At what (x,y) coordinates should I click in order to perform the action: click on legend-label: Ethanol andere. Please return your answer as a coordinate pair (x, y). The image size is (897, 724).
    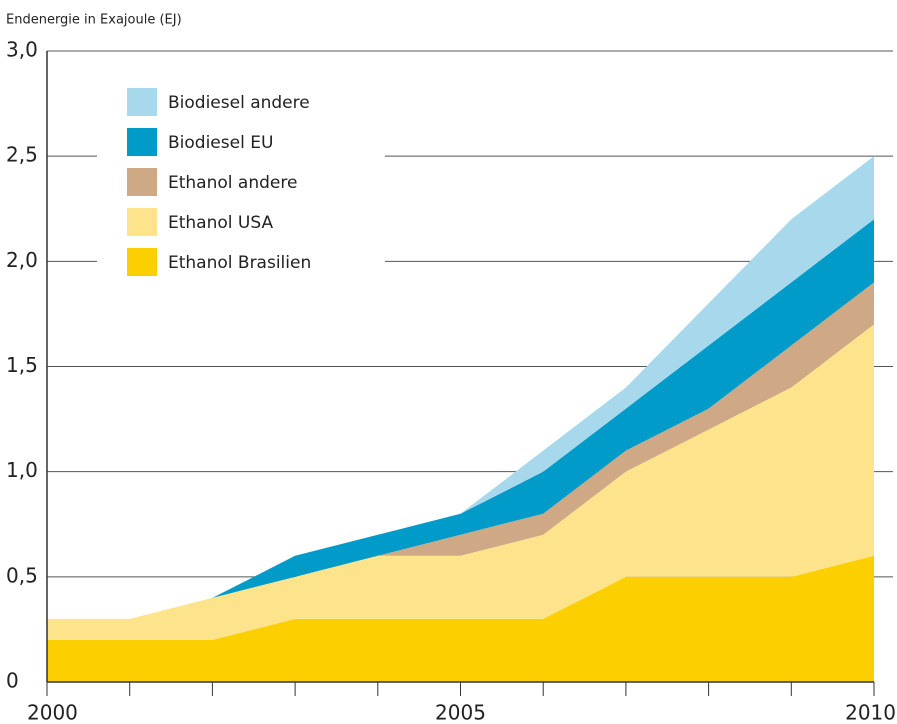
    Looking at the image, I should click on (232, 183).